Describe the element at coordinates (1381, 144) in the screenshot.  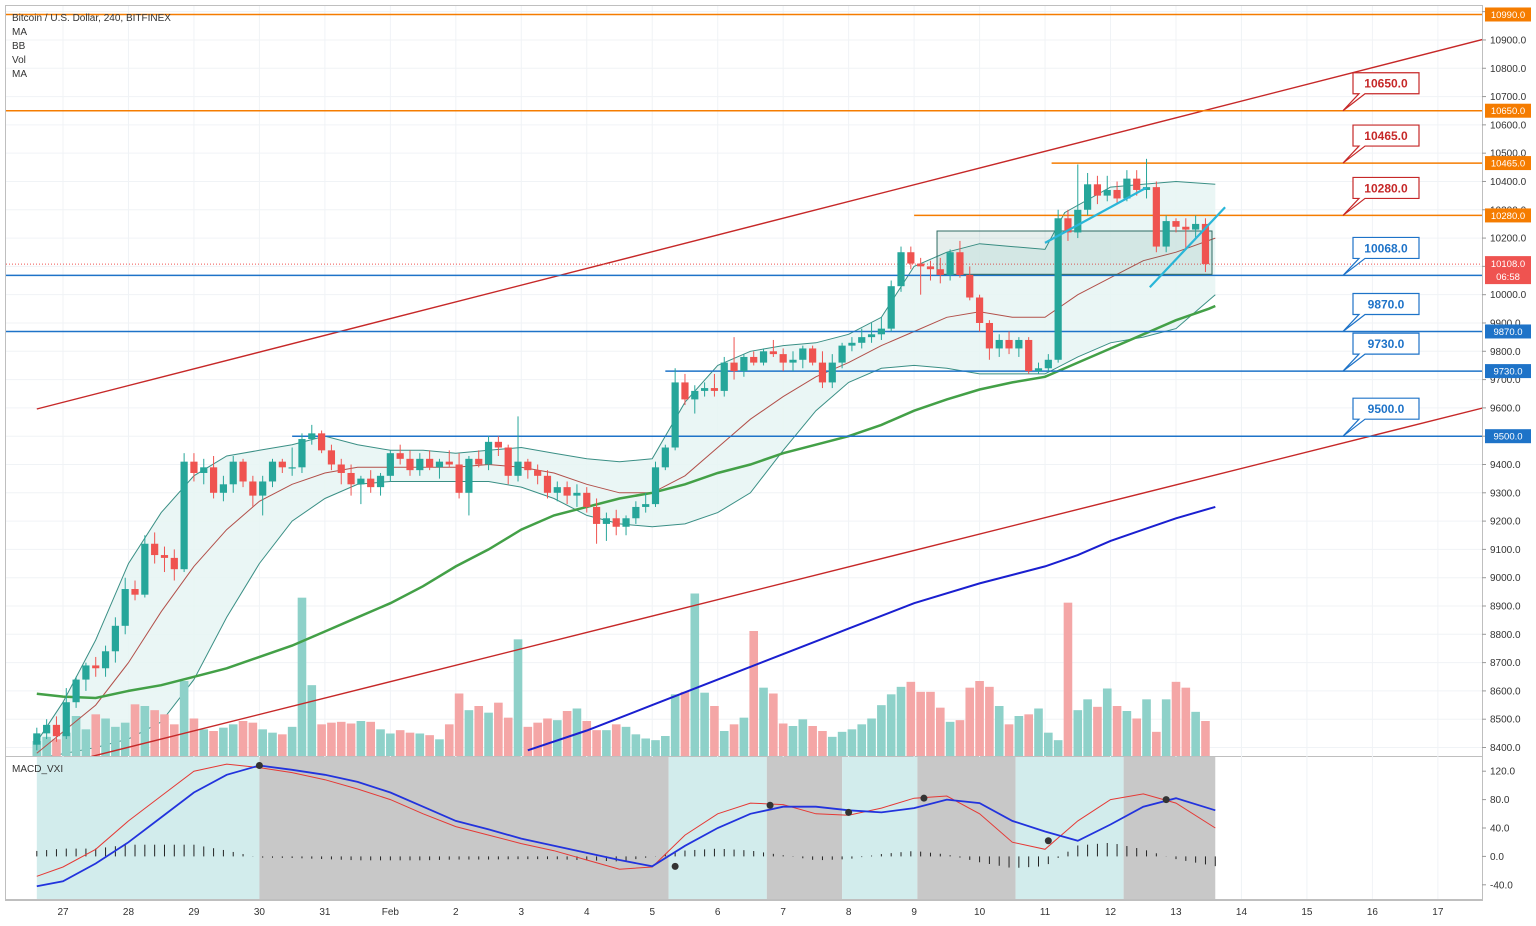
I see `callout-10465.0: 10465.0` at that location.